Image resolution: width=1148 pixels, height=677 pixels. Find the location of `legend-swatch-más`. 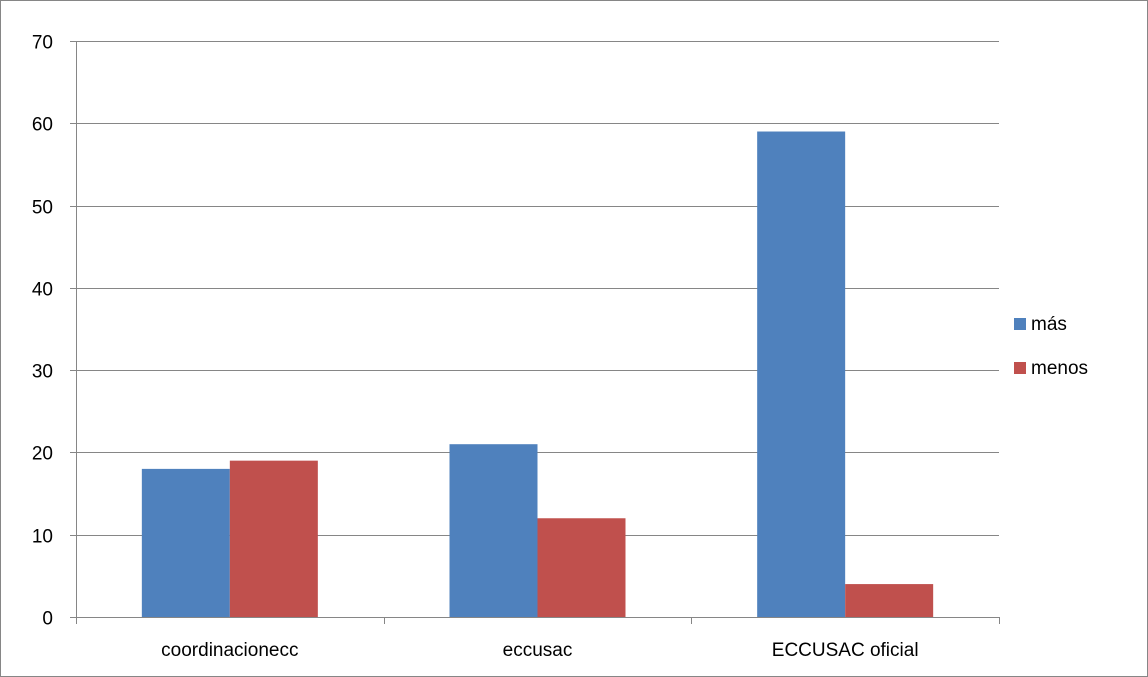

legend-swatch-más is located at coordinates (1020, 324).